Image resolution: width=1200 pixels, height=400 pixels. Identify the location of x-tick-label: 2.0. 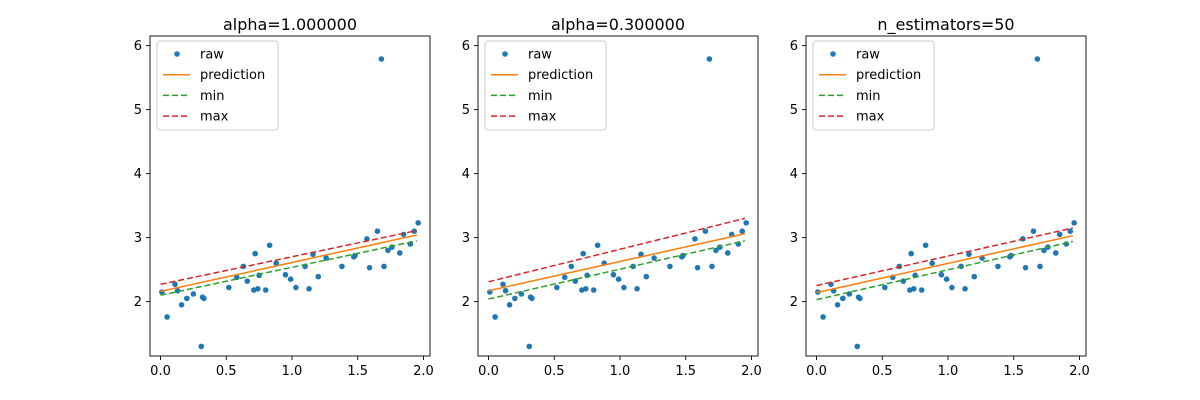
(423, 371).